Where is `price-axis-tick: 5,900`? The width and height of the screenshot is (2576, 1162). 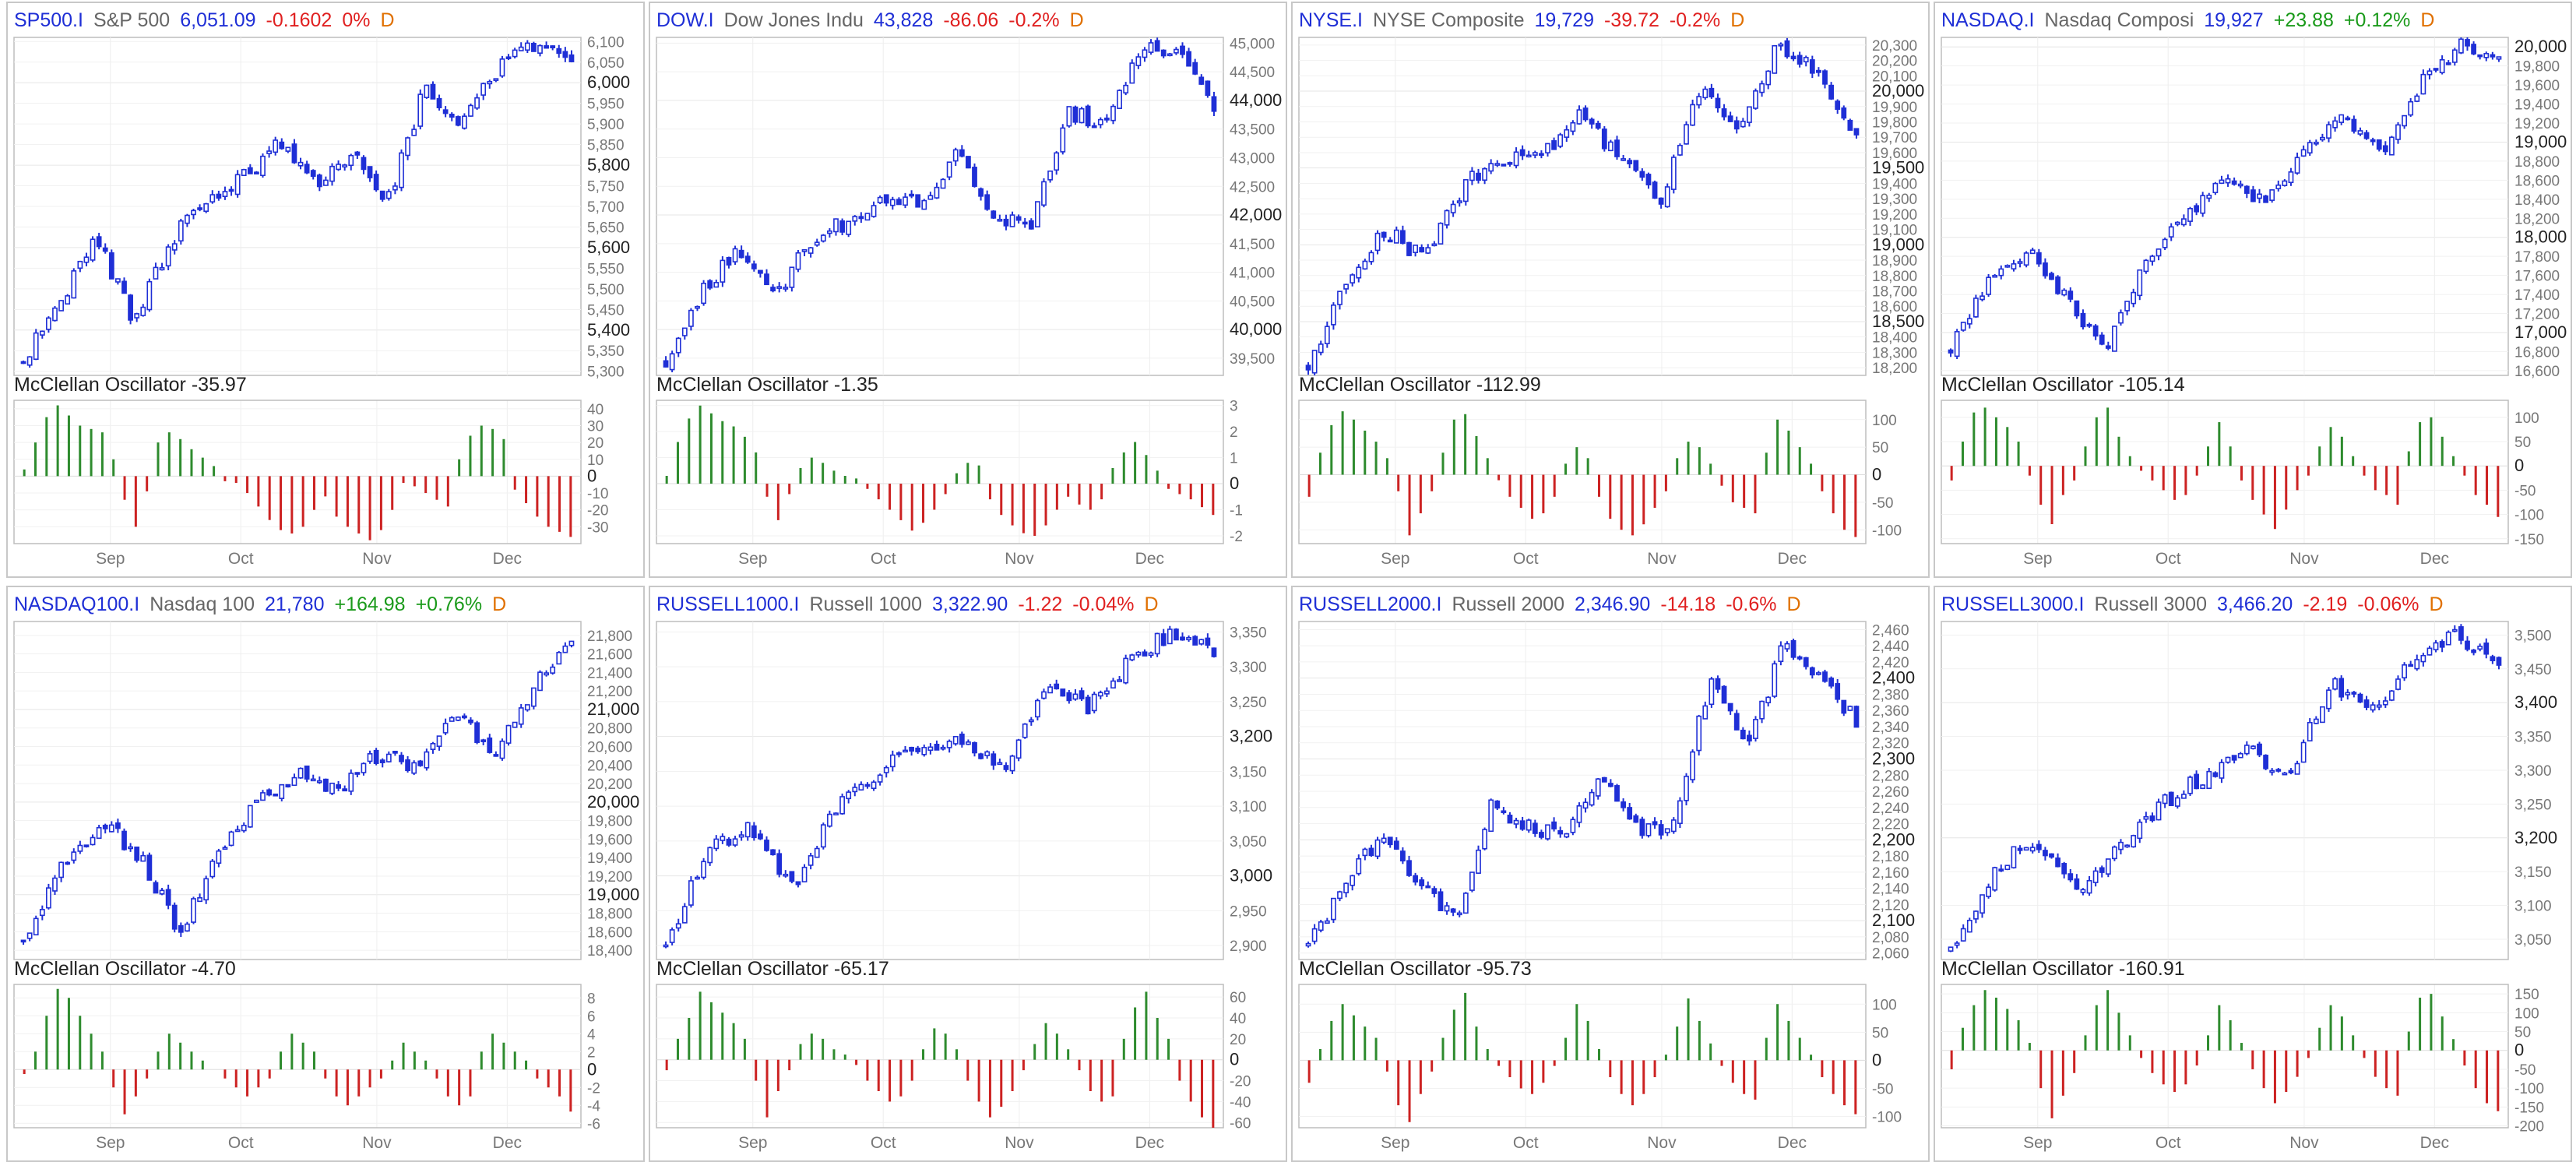 price-axis-tick: 5,900 is located at coordinates (606, 125).